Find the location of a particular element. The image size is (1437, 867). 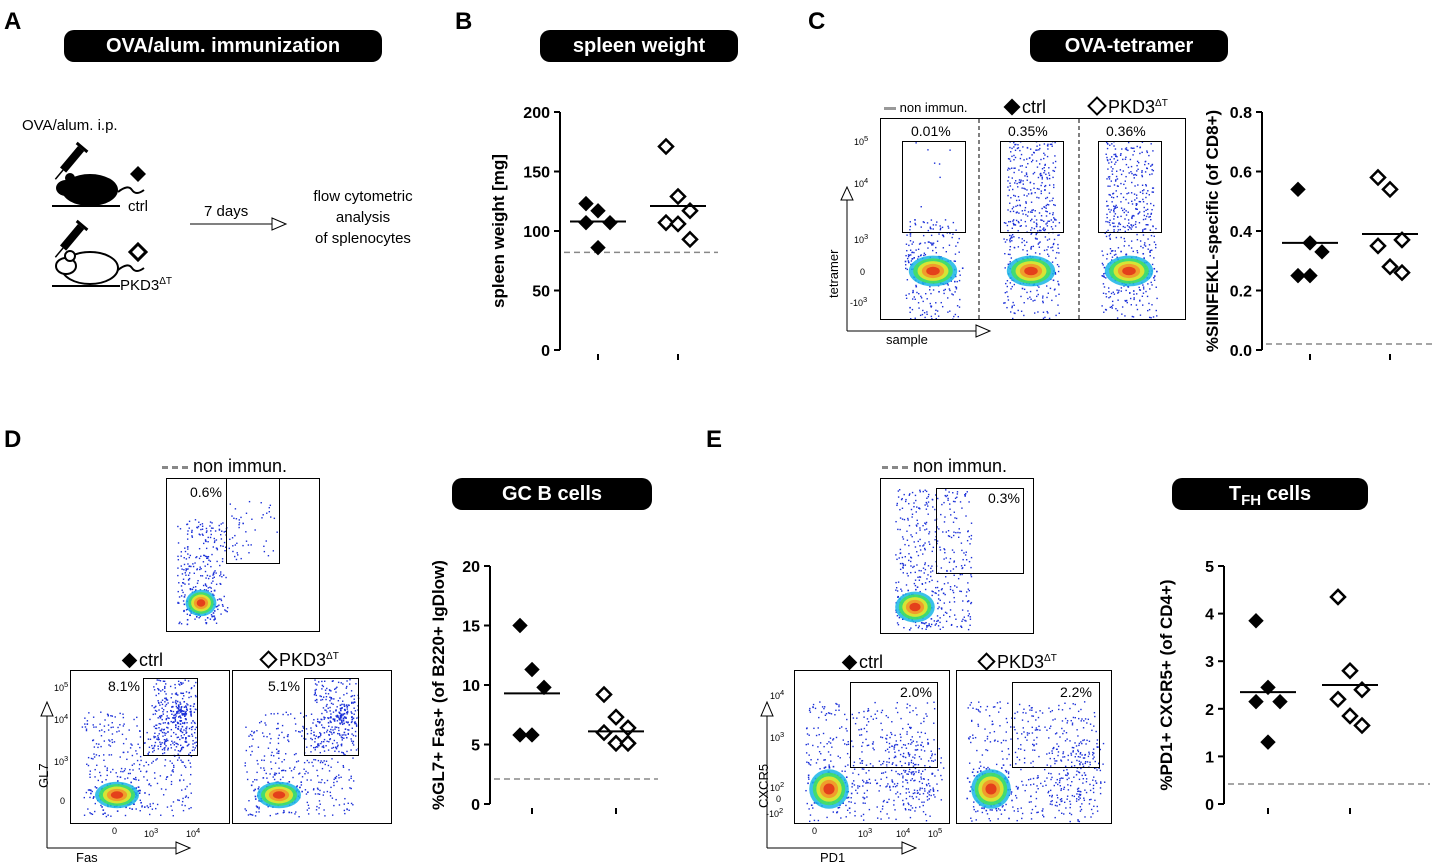

d-ytick-1e4: 10⁴ is located at coordinates (61, 718).